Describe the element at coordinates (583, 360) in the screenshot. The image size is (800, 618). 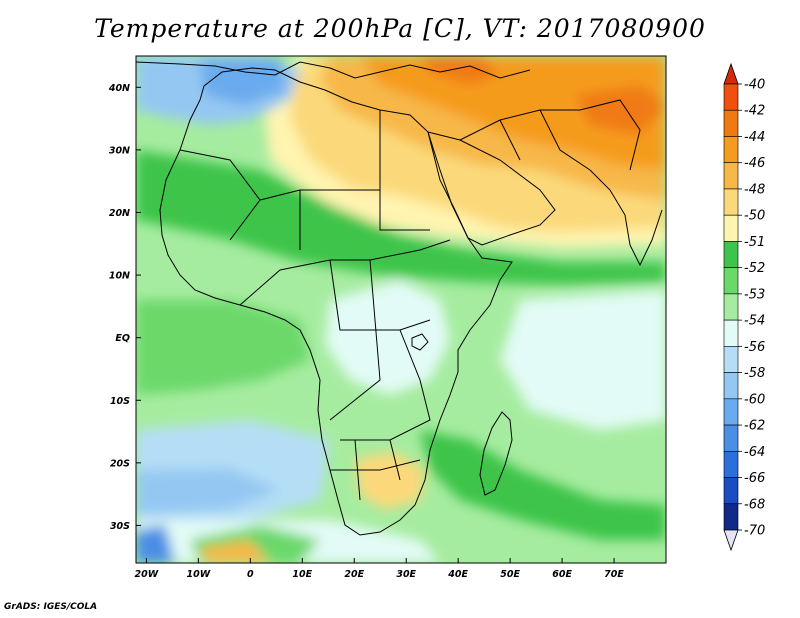
I see `field-region-pale-cyan-east` at that location.